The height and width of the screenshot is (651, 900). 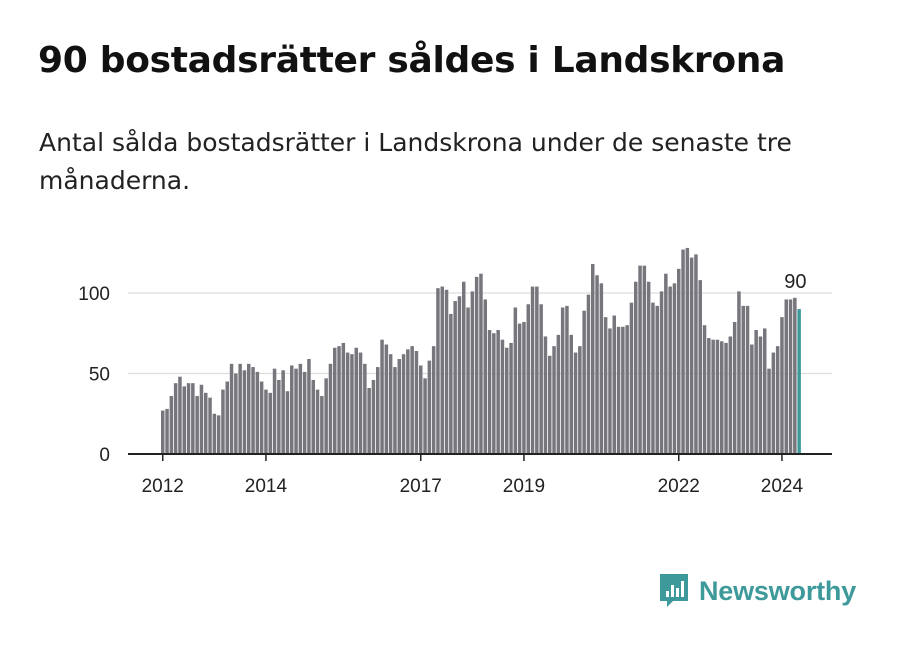 What do you see at coordinates (104, 455) in the screenshot?
I see `y-tick-label: 0` at bounding box center [104, 455].